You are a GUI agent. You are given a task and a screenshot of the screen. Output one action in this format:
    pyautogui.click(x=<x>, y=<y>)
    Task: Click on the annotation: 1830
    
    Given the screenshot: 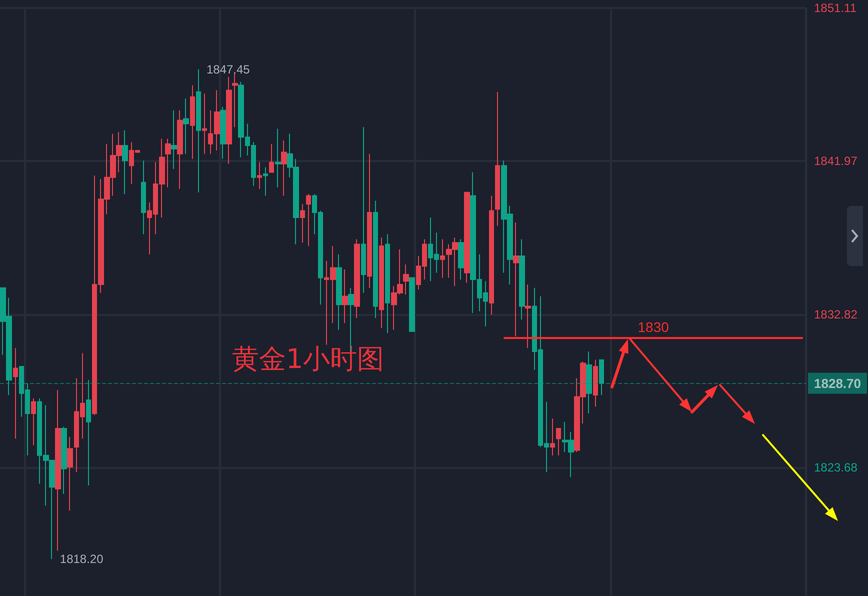 What is the action you would take?
    pyautogui.click(x=654, y=327)
    